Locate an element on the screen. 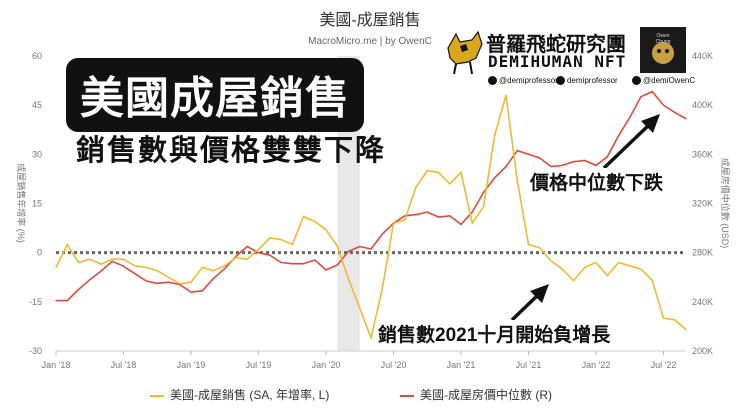  legend-item-sales: 美國-成屋銷售 (SA, 年增率, L) is located at coordinates (239, 394).